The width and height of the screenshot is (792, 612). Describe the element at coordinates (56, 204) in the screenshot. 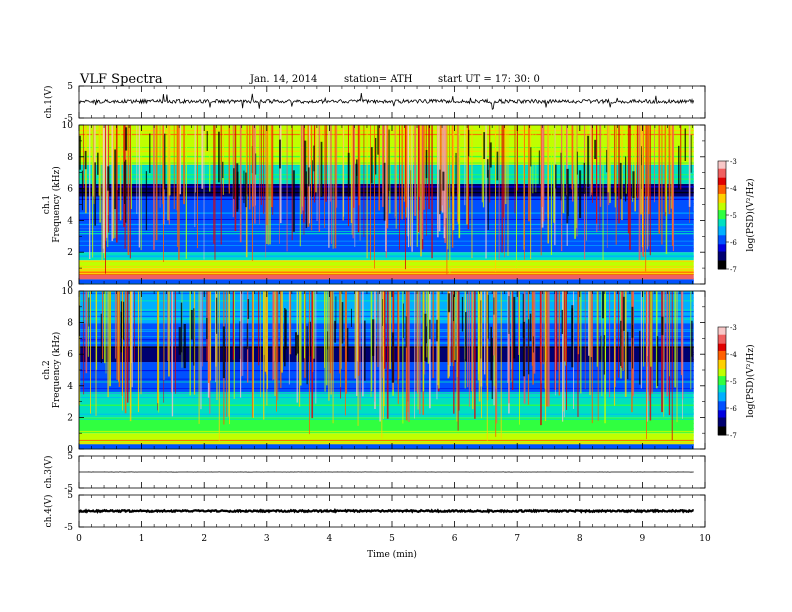

I see `y-axis-label-line: Frequency (kHz)` at that location.